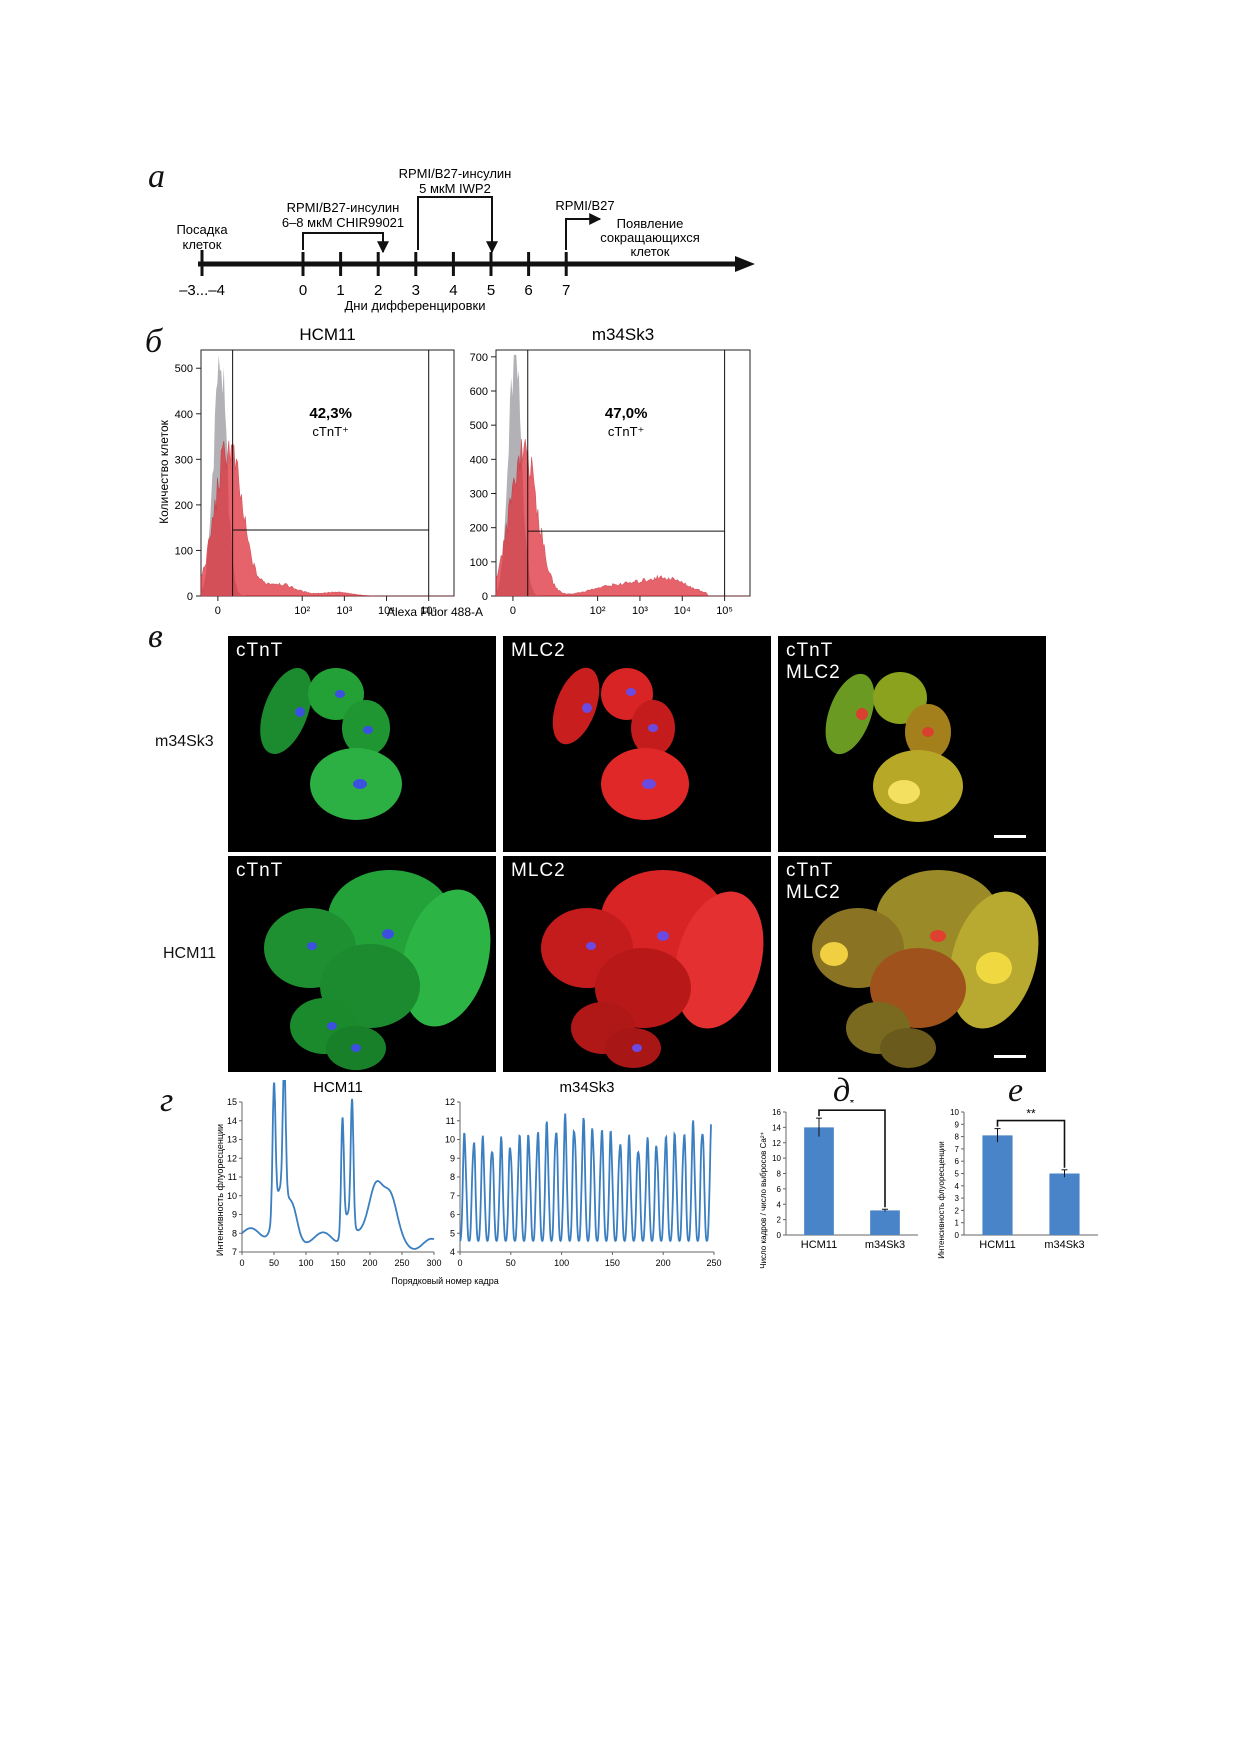 The height and width of the screenshot is (1754, 1240). I want to click on gate-percent: 47,0%, so click(626, 413).